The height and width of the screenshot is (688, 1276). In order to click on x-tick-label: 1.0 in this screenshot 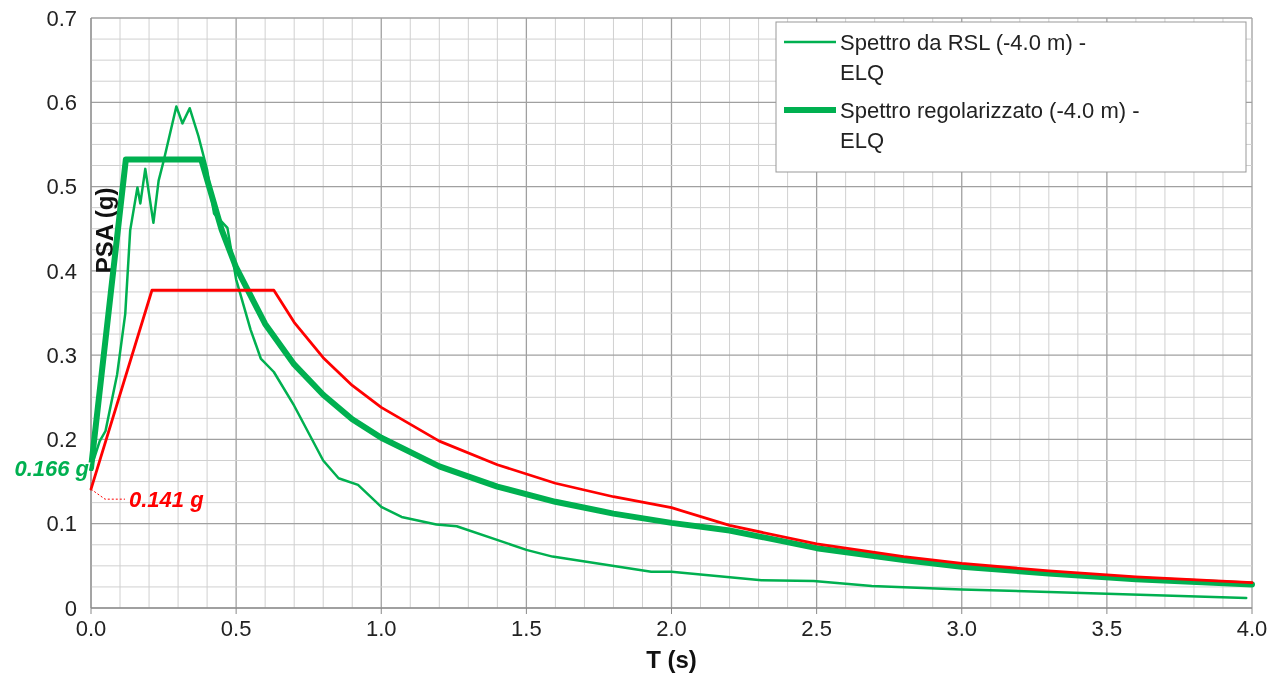, I will do `click(381, 628)`.